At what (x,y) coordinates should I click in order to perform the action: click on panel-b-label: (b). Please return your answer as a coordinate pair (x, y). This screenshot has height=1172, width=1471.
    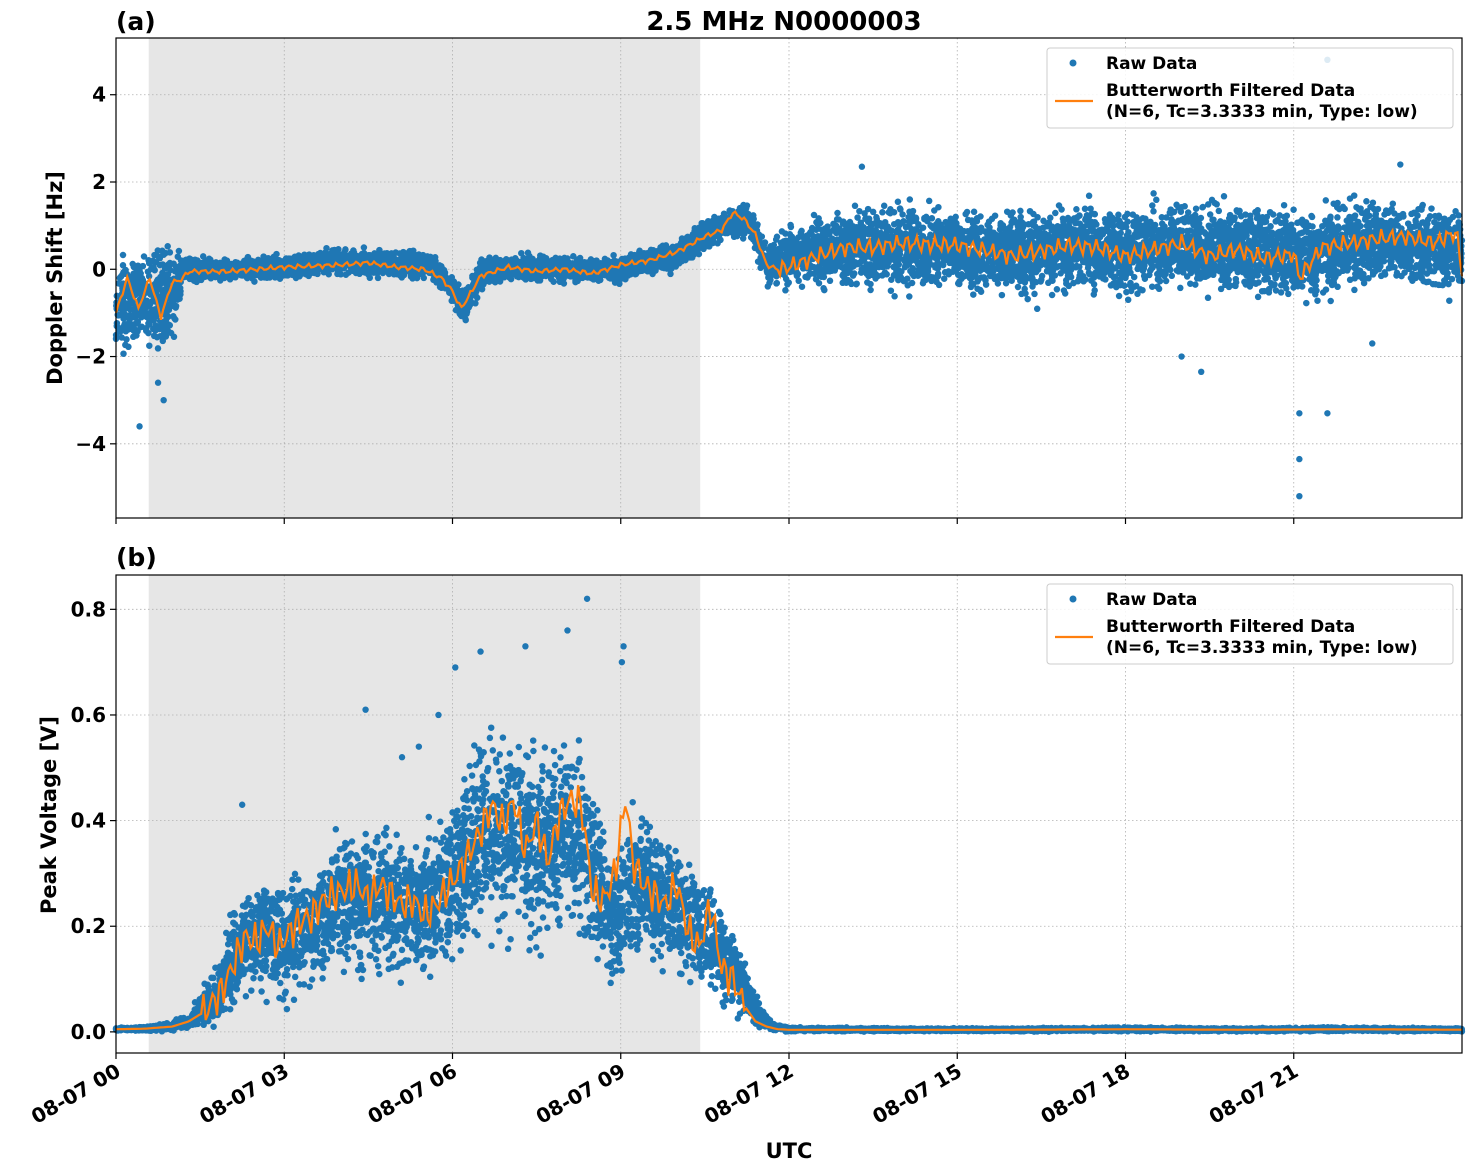
    Looking at the image, I should click on (136, 557).